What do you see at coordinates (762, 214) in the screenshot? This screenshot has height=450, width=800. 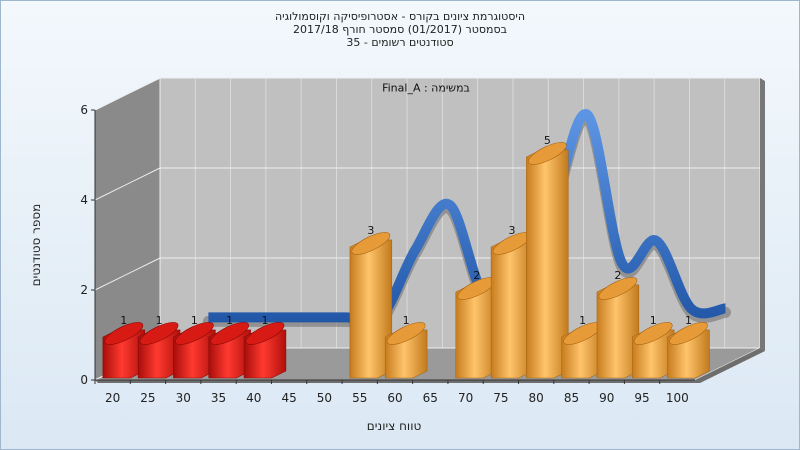 I see `right-edge` at bounding box center [762, 214].